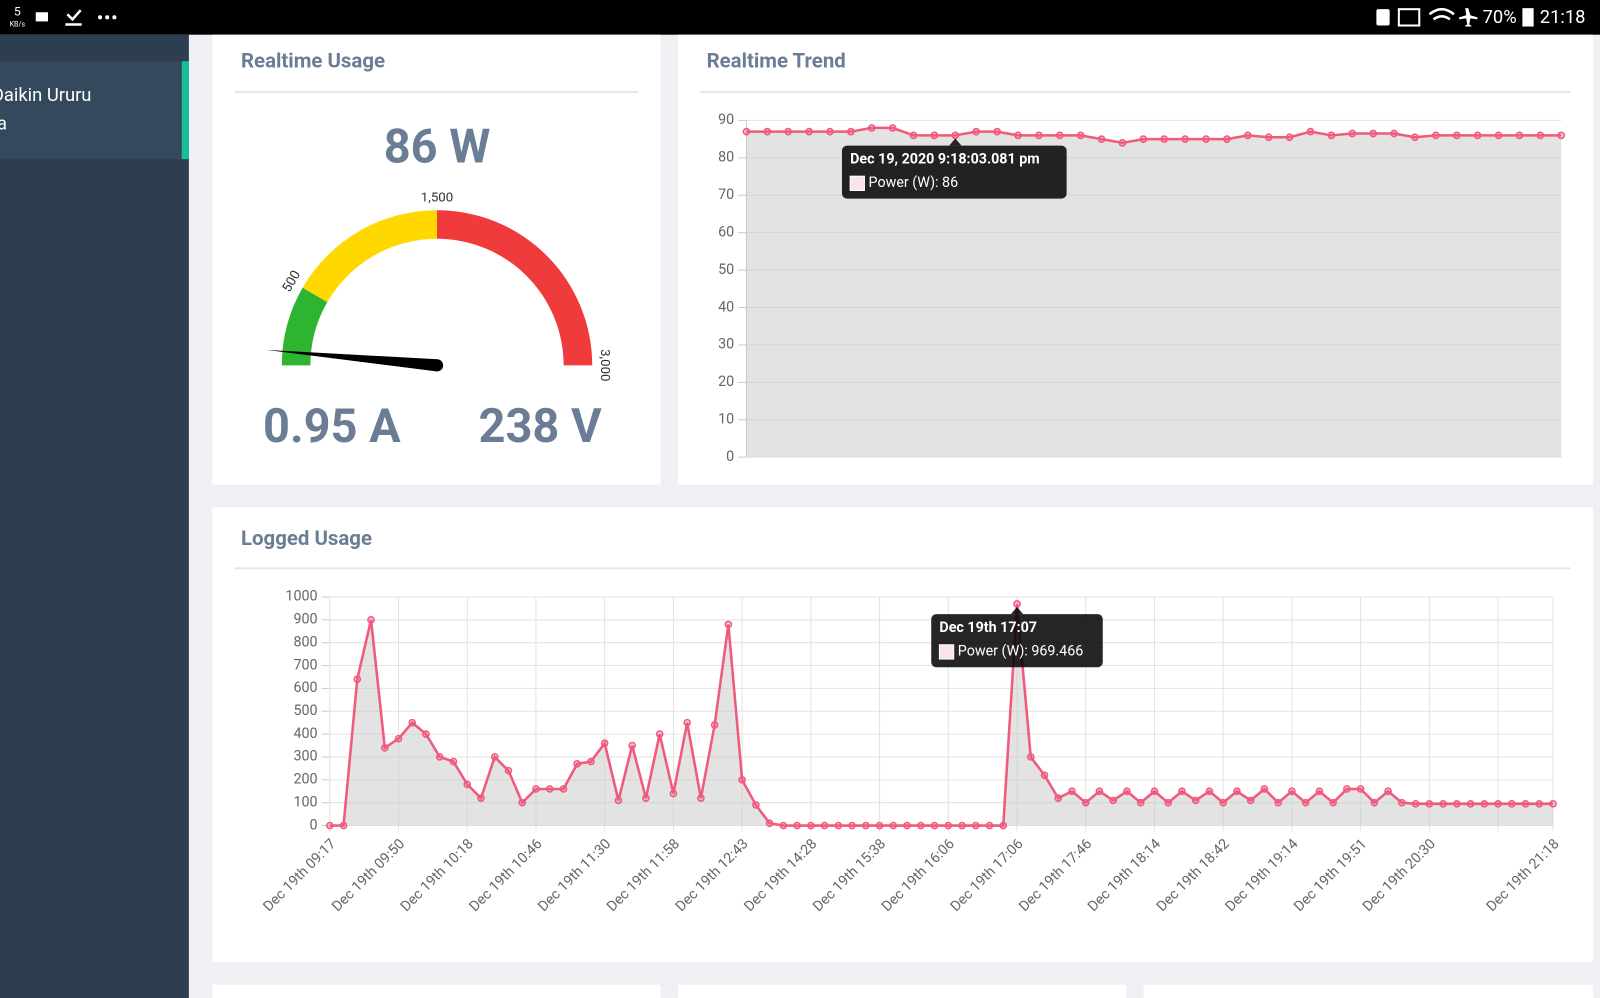 This screenshot has width=1600, height=998. I want to click on tooltip-text: Power (W): 969.466, so click(1020, 652).